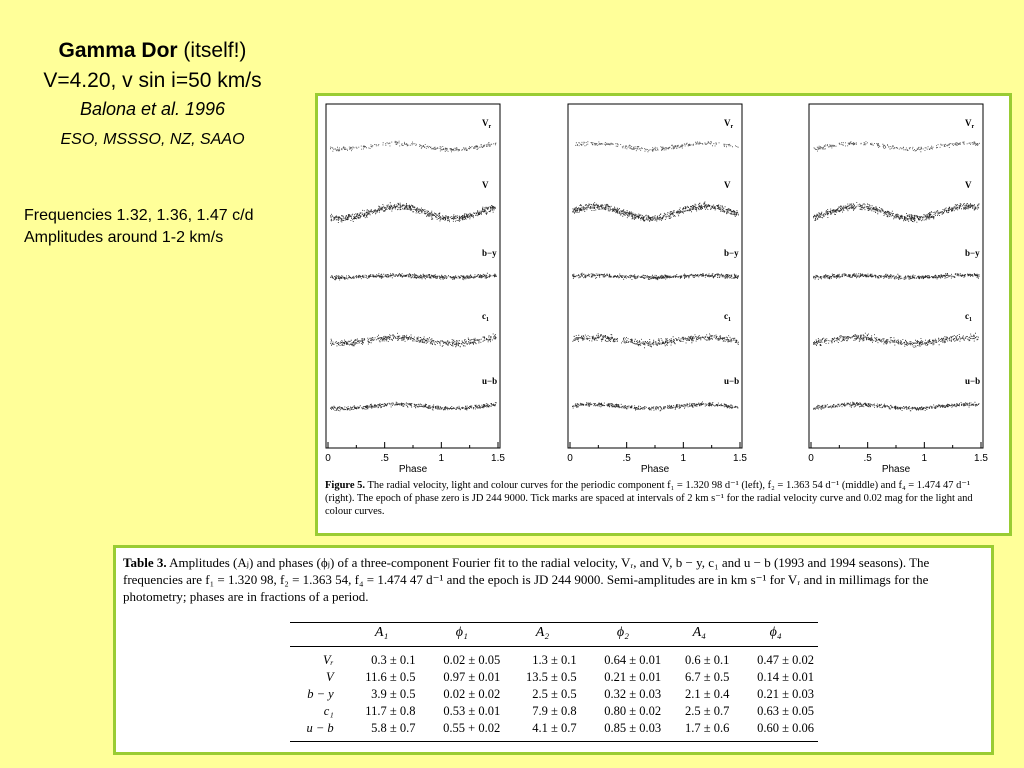 The height and width of the screenshot is (768, 1024). Describe the element at coordinates (633, 711) in the screenshot. I see `table-cell: 0.80 ± 0.02` at that location.